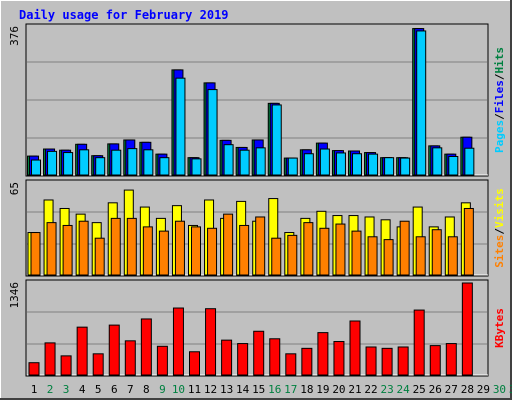  I want to click on day-label-2: 2, so click(50, 389).